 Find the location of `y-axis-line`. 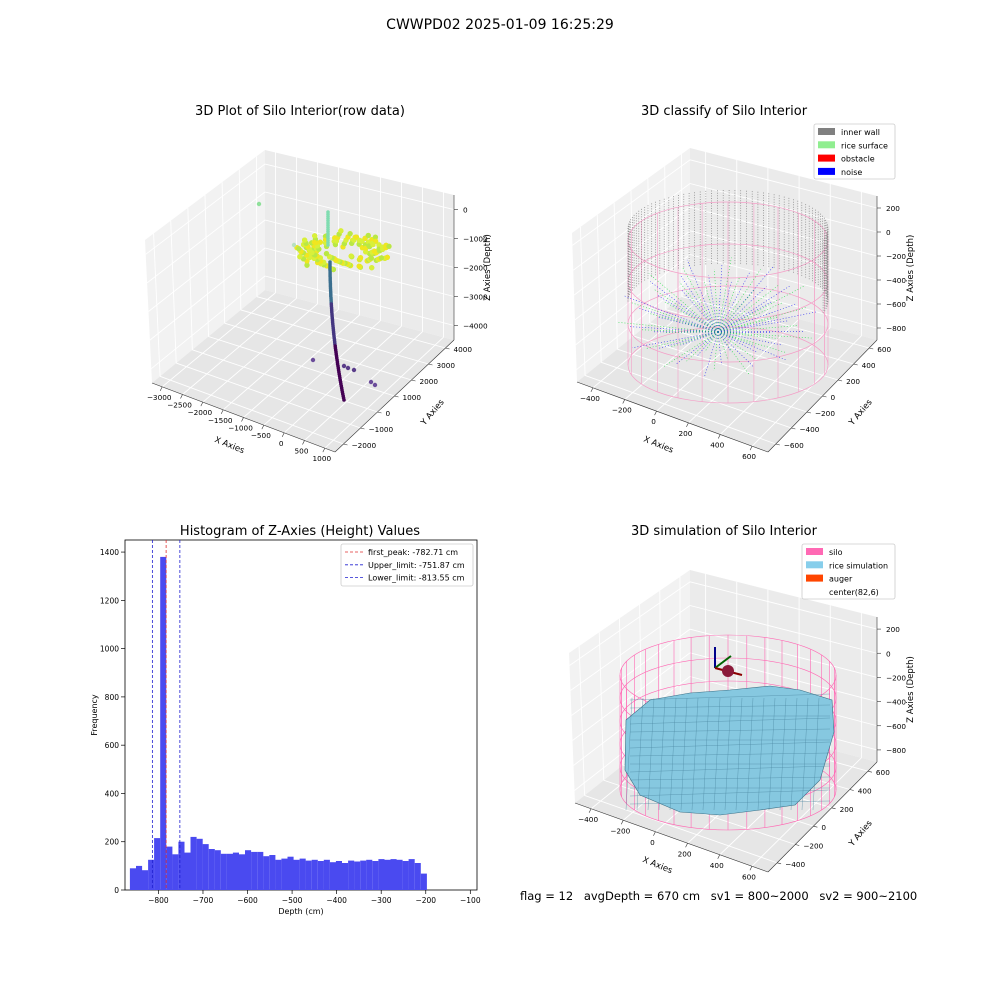

y-axis-line is located at coordinates (822, 817).